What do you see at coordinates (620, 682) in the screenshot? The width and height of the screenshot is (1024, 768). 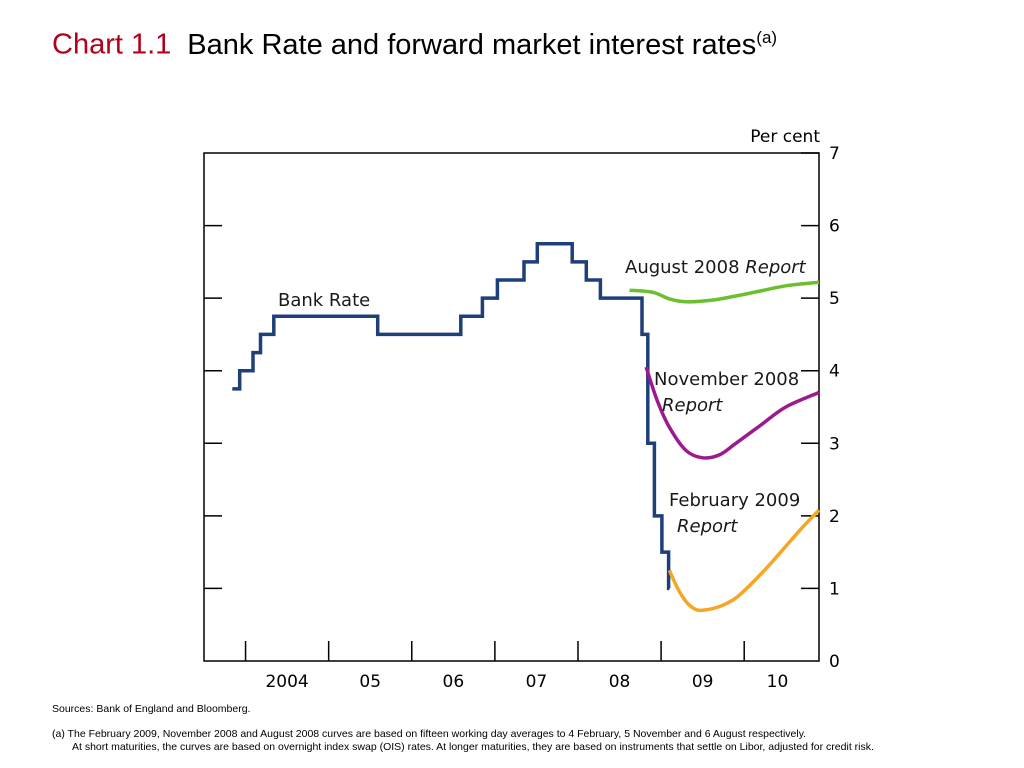 I see `x-tick-label: 08` at bounding box center [620, 682].